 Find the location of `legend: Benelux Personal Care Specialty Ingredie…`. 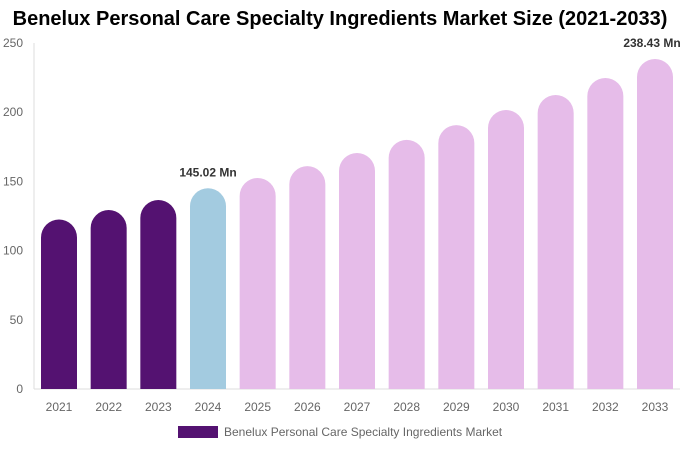

legend: Benelux Personal Care Specialty Ingredie… is located at coordinates (340, 432).